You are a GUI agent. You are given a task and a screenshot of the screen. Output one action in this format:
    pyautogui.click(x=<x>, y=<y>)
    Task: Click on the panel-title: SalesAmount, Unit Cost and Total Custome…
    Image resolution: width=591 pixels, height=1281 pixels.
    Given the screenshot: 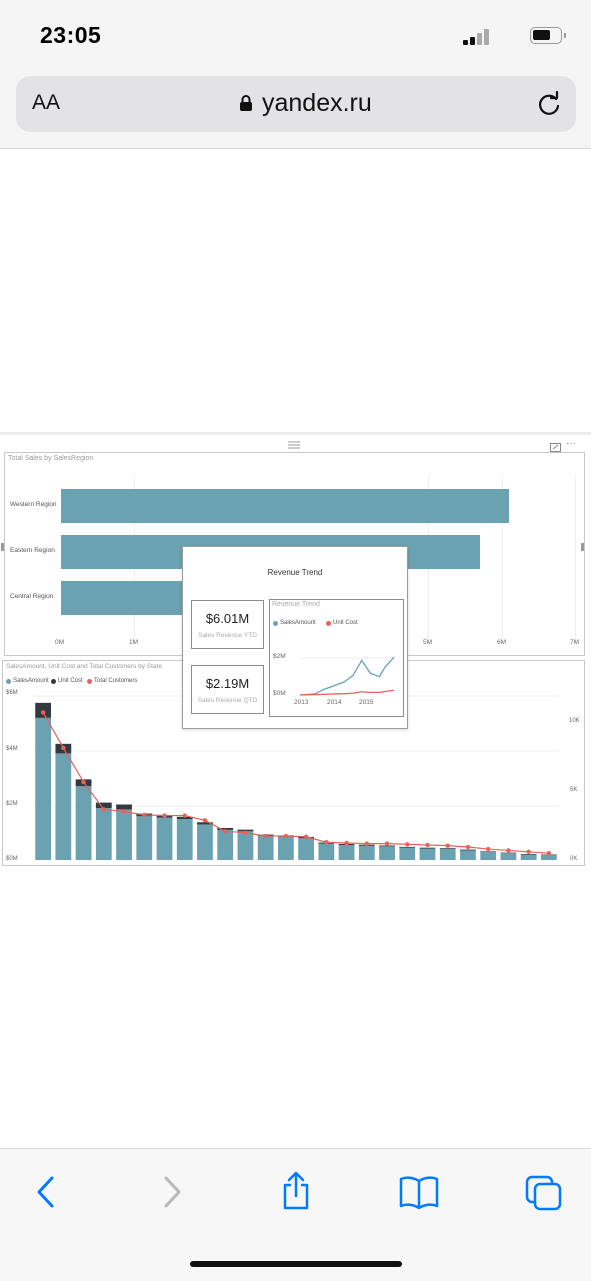 What is the action you would take?
    pyautogui.click(x=84, y=666)
    